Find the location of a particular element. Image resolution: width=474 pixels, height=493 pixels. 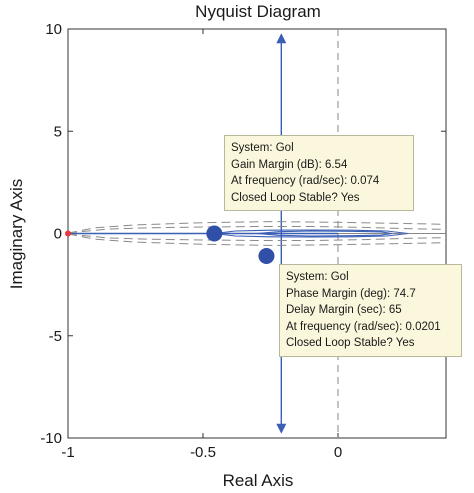

y-tick-label: -10 is located at coordinates (51, 438).